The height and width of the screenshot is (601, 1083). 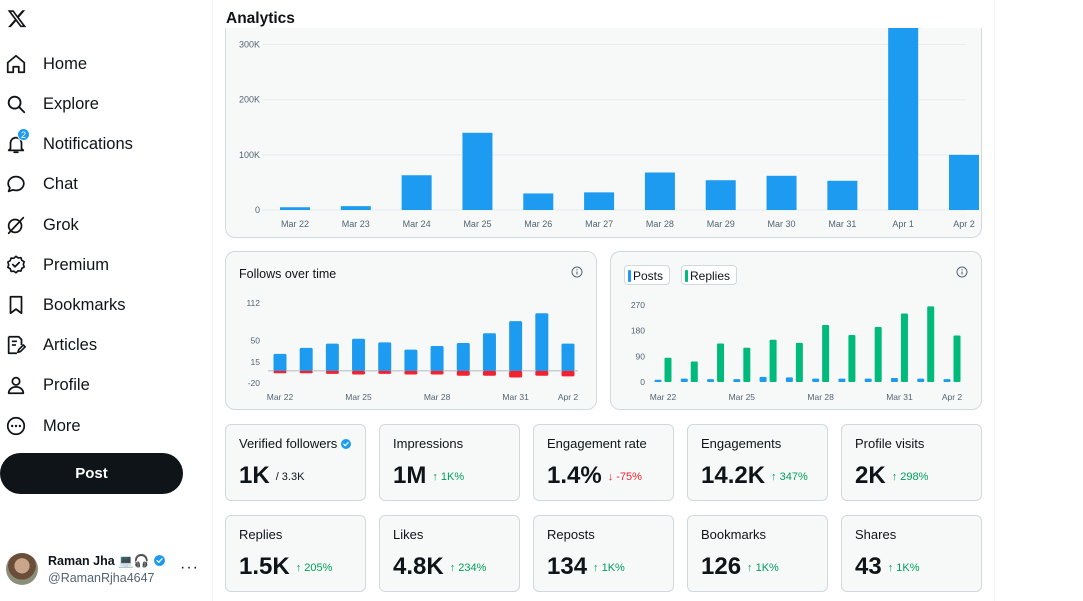 What do you see at coordinates (709, 275) in the screenshot?
I see `legend-replies: Replies` at bounding box center [709, 275].